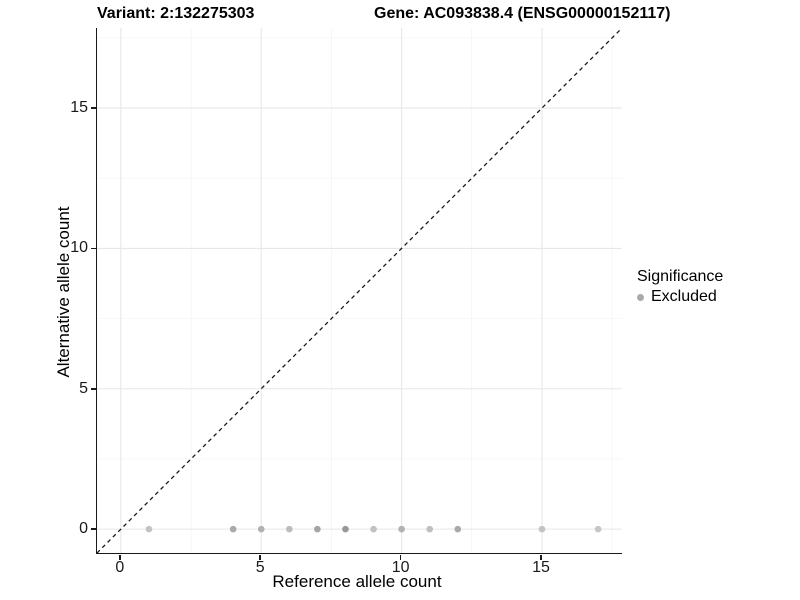 Image resolution: width=800 pixels, height=600 pixels. What do you see at coordinates (176, 13) in the screenshot?
I see `variant-title: Variant: 2:132275303` at bounding box center [176, 13].